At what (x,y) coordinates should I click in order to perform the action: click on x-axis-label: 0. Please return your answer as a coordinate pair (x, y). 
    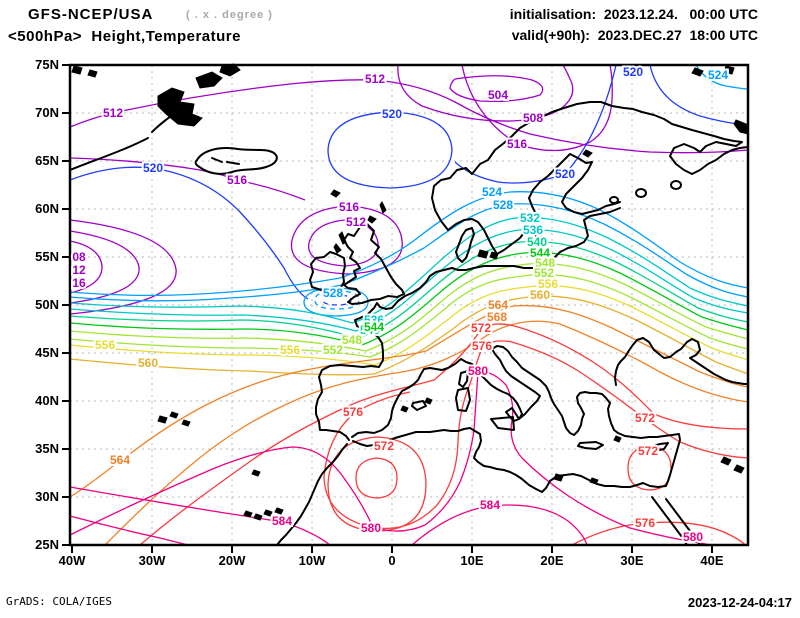
    Looking at the image, I should click on (391, 560).